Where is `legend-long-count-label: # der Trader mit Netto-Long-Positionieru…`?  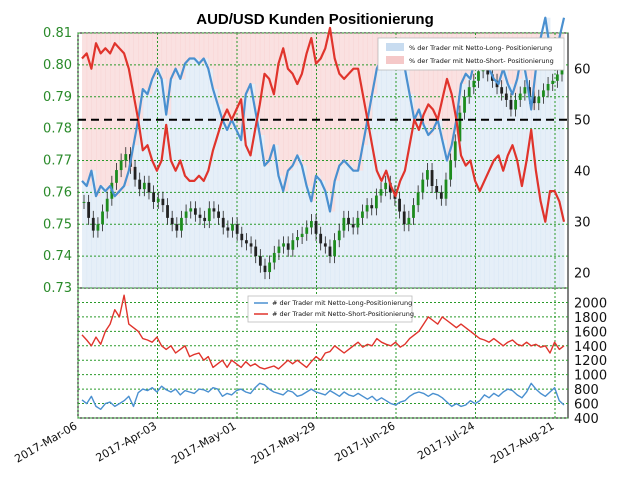
legend-long-count-label: # der Trader mit Netto-Long-Positionieru… is located at coordinates (342, 303).